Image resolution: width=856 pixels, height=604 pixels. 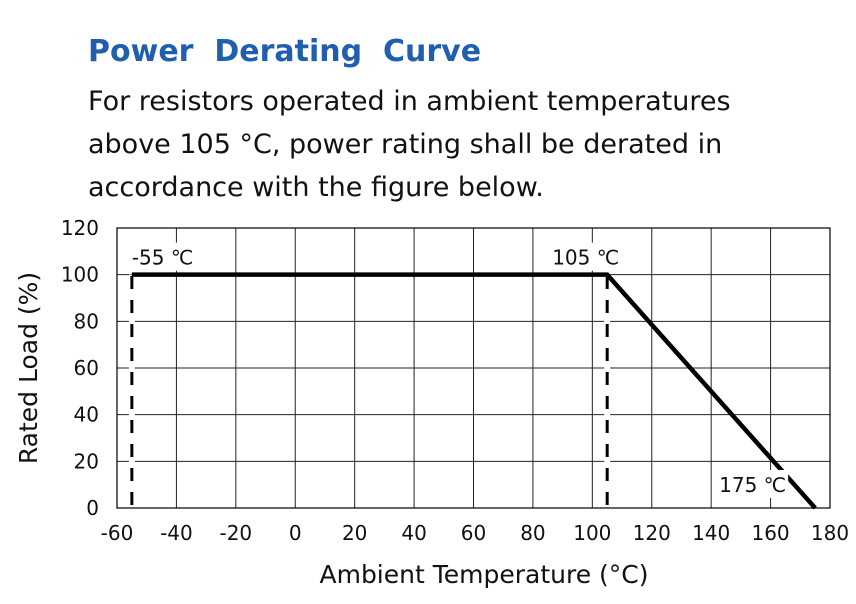 I want to click on y-tick-label: 0, so click(x=92, y=508).